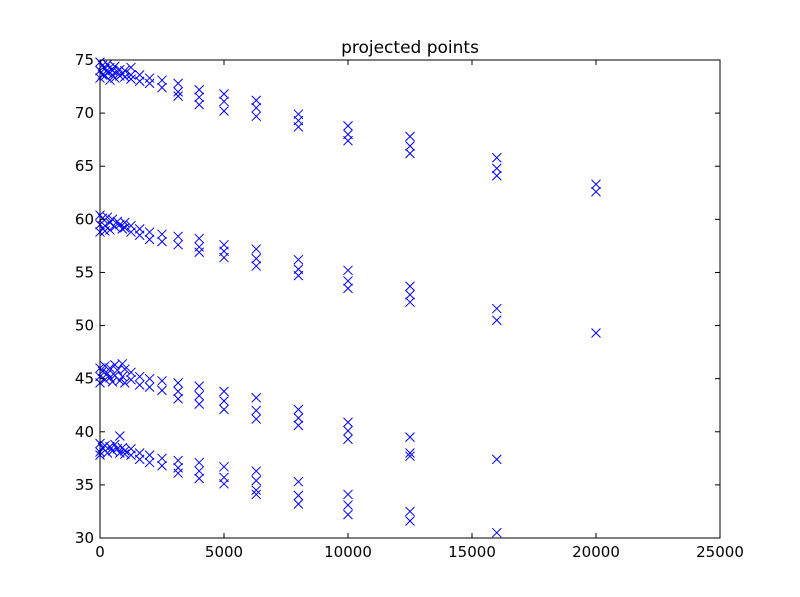  I want to click on y-tick-label: 35, so click(84, 485).